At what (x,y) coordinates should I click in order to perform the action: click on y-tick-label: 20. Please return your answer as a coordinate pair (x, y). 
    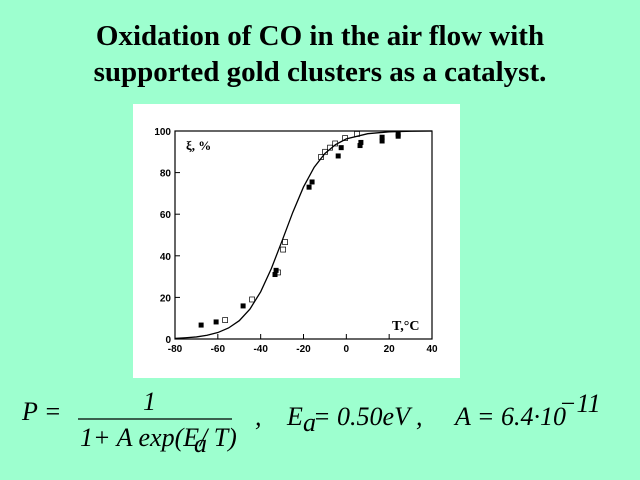
    Looking at the image, I should click on (166, 298).